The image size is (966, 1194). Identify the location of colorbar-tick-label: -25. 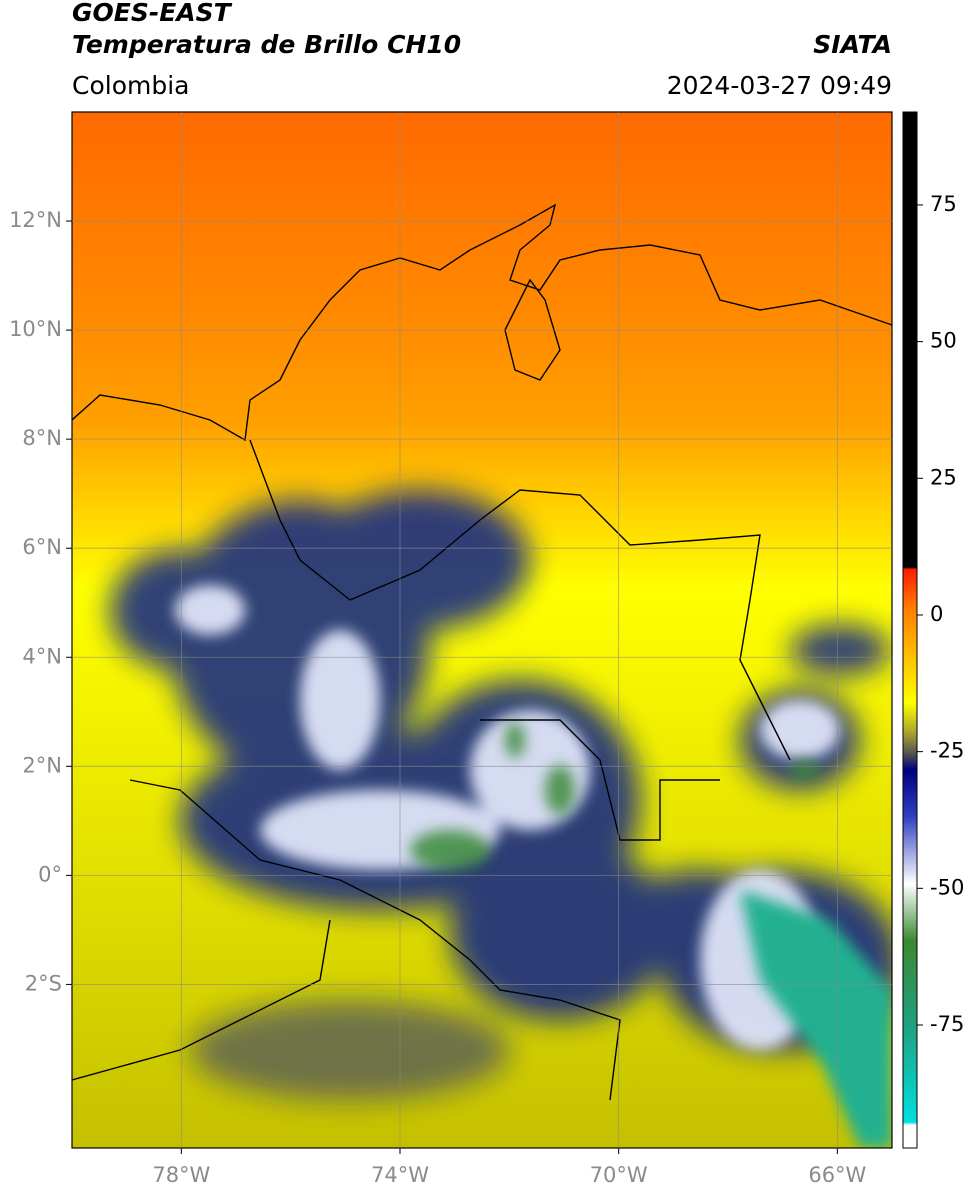
(947, 751).